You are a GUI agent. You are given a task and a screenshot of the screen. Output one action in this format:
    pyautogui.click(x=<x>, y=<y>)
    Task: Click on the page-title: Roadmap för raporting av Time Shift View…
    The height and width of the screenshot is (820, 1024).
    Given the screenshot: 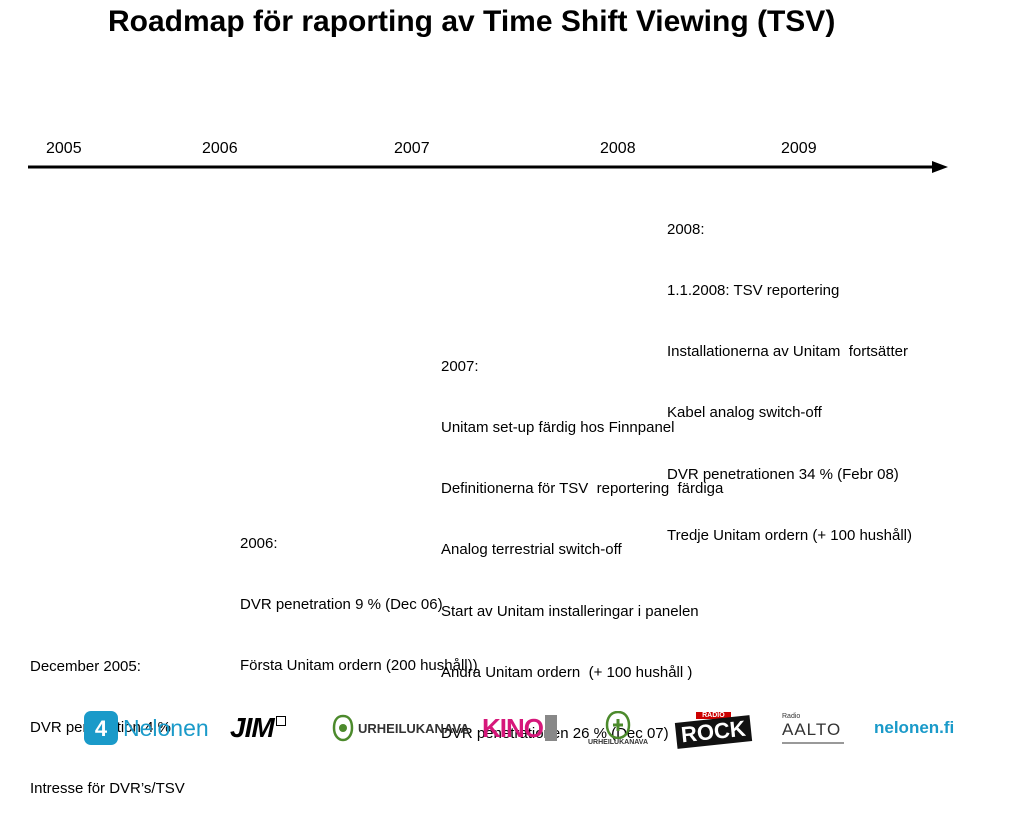 What is the action you would take?
    pyautogui.click(x=472, y=21)
    